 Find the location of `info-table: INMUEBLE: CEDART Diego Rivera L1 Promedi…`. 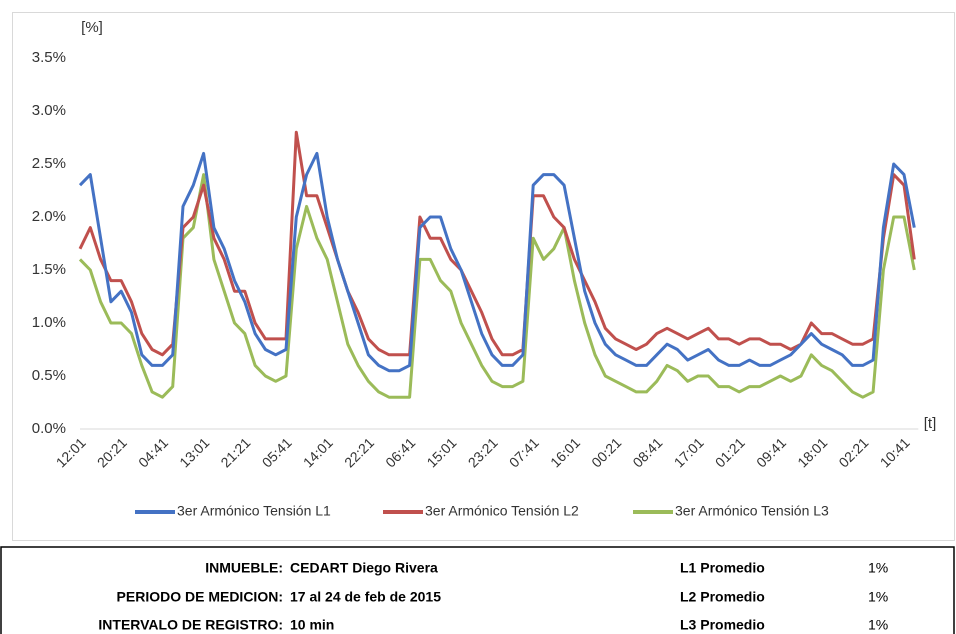

info-table: INMUEBLE: CEDART Diego Rivera L1 Promedi… is located at coordinates (477, 590).